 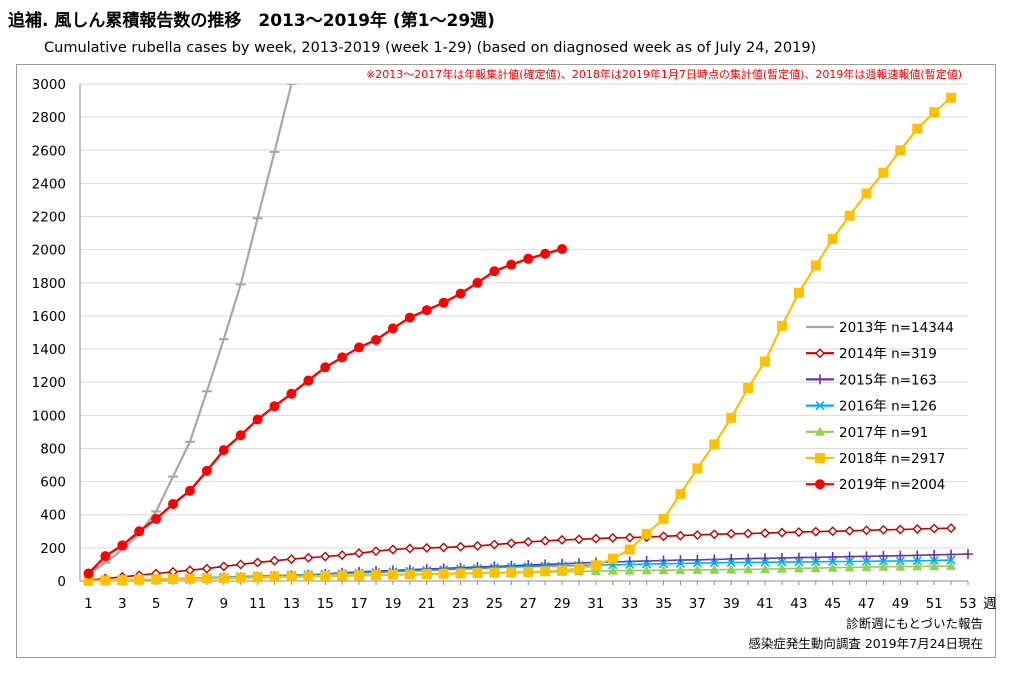 I want to click on x-tick-label: 45, so click(x=832, y=604).